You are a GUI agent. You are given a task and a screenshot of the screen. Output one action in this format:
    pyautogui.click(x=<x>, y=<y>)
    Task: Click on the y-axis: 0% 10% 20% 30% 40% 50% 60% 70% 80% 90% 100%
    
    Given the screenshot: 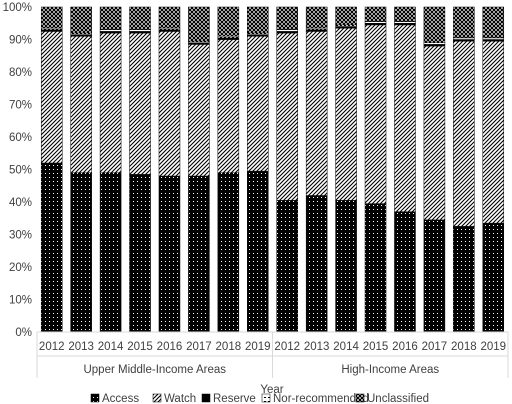 What is the action you would take?
    pyautogui.click(x=17, y=170)
    